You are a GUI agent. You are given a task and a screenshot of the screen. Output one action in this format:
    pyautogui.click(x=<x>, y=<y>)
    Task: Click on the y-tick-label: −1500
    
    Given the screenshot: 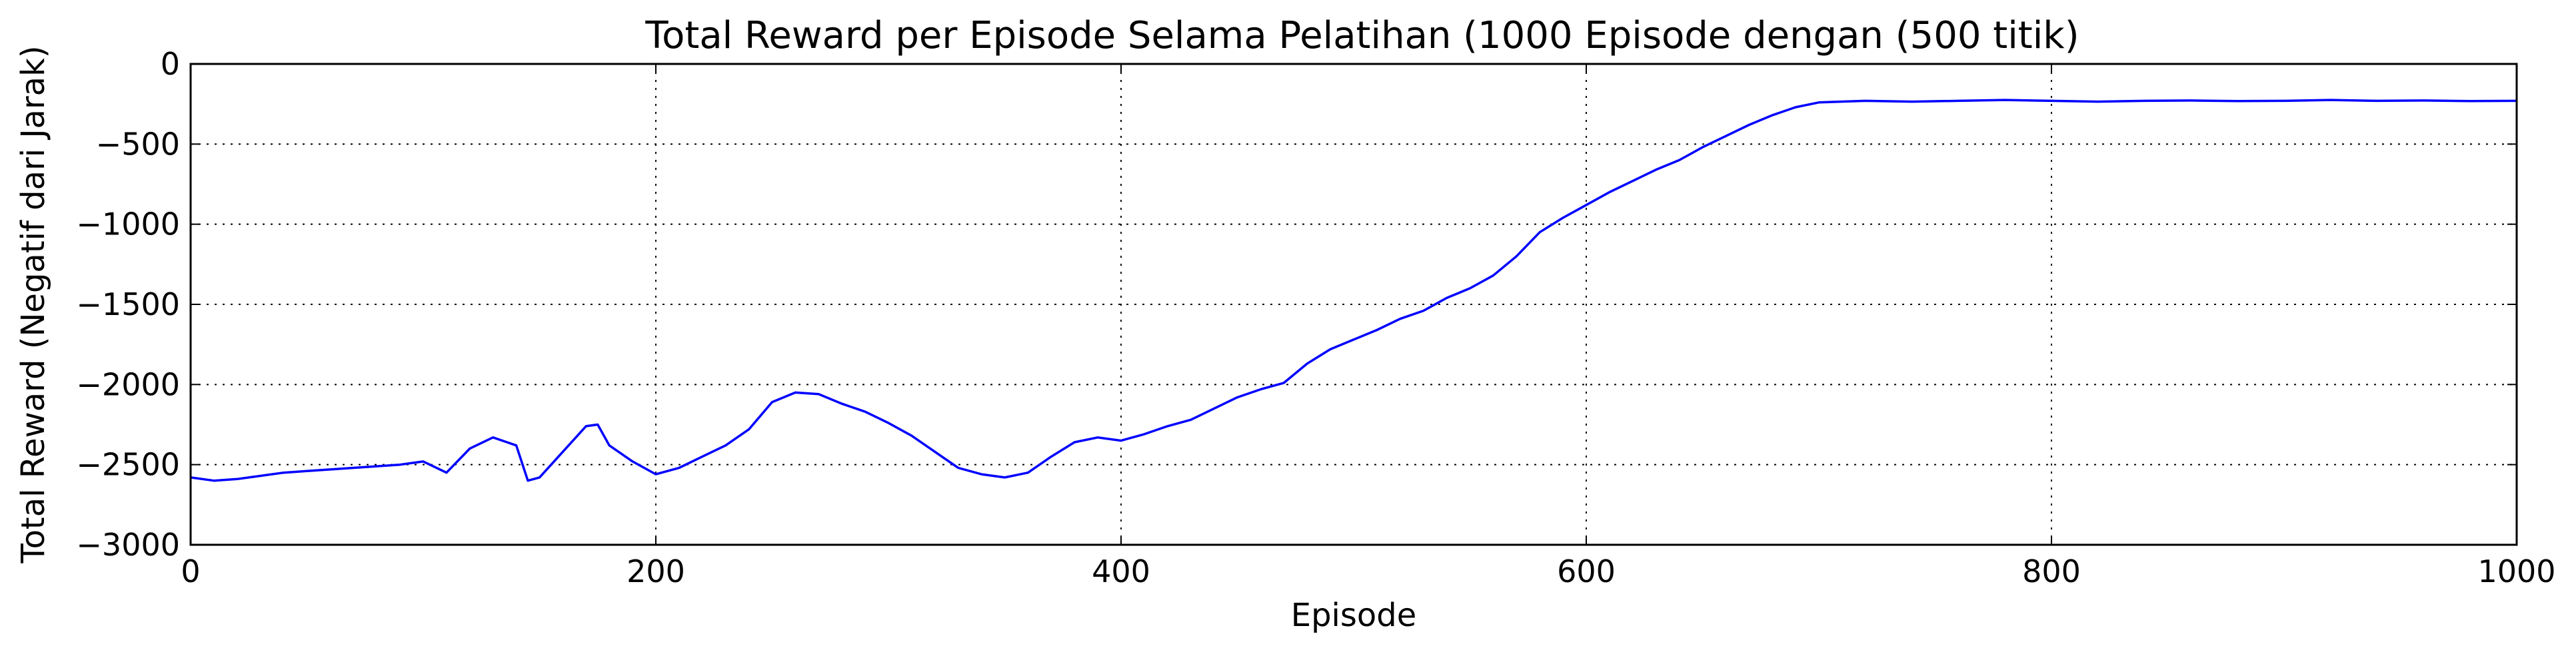 What is the action you would take?
    pyautogui.click(x=128, y=304)
    